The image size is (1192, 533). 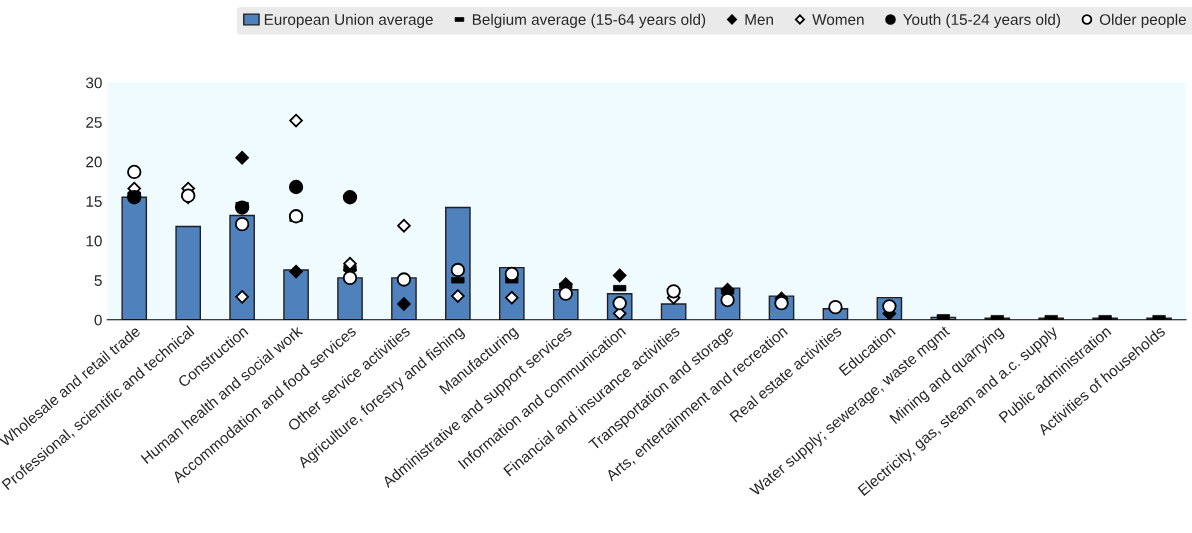 I want to click on y-tick-label: 10, so click(x=94, y=241).